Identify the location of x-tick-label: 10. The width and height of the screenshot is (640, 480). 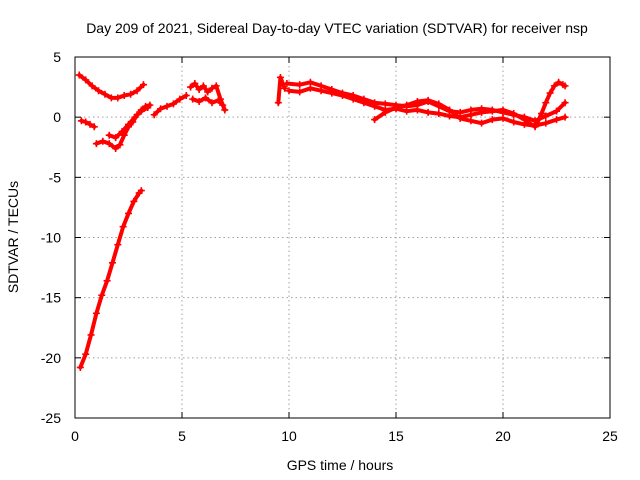
(289, 436).